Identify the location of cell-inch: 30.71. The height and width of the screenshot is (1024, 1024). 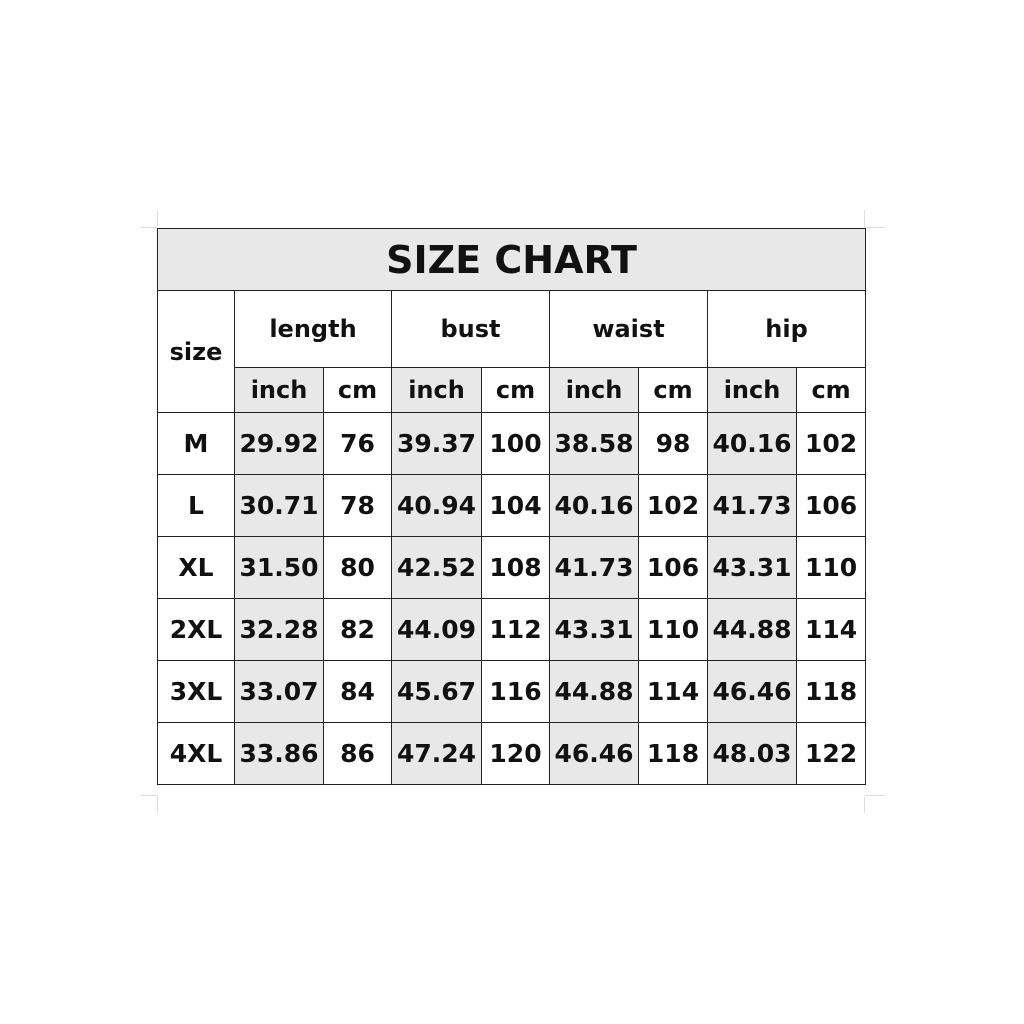
(279, 505).